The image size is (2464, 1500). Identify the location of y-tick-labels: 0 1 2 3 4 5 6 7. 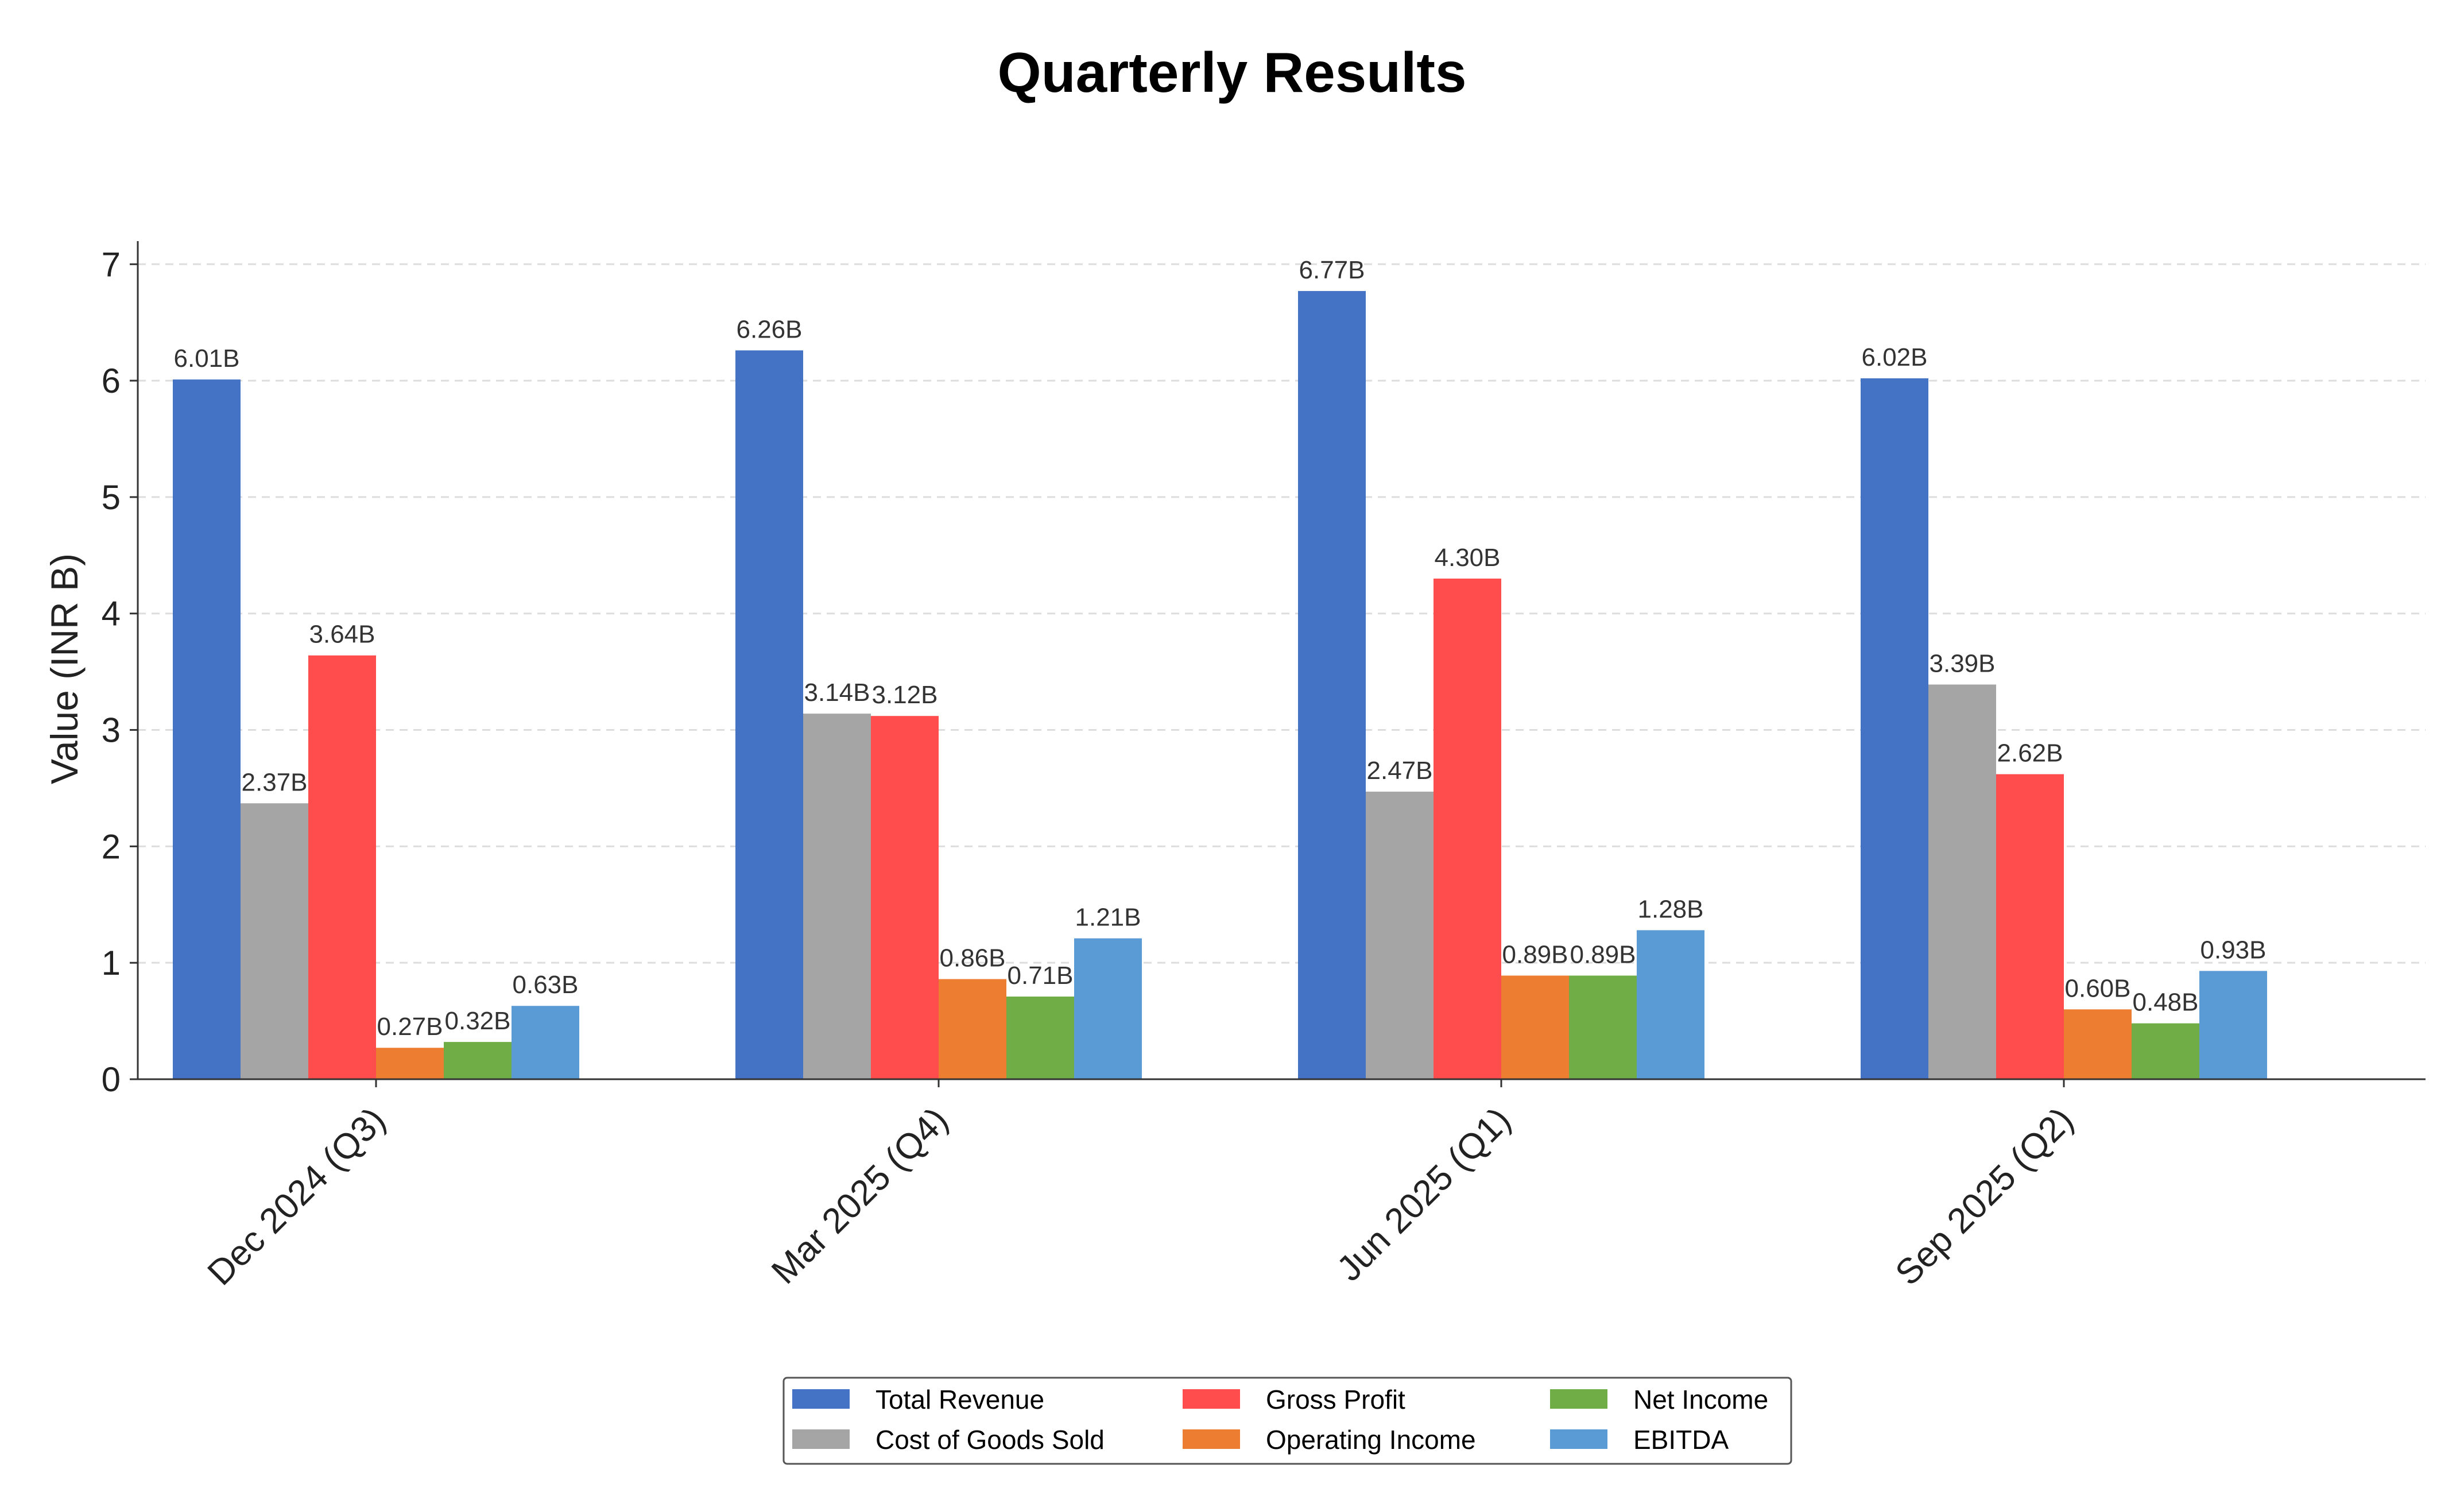
(112, 672).